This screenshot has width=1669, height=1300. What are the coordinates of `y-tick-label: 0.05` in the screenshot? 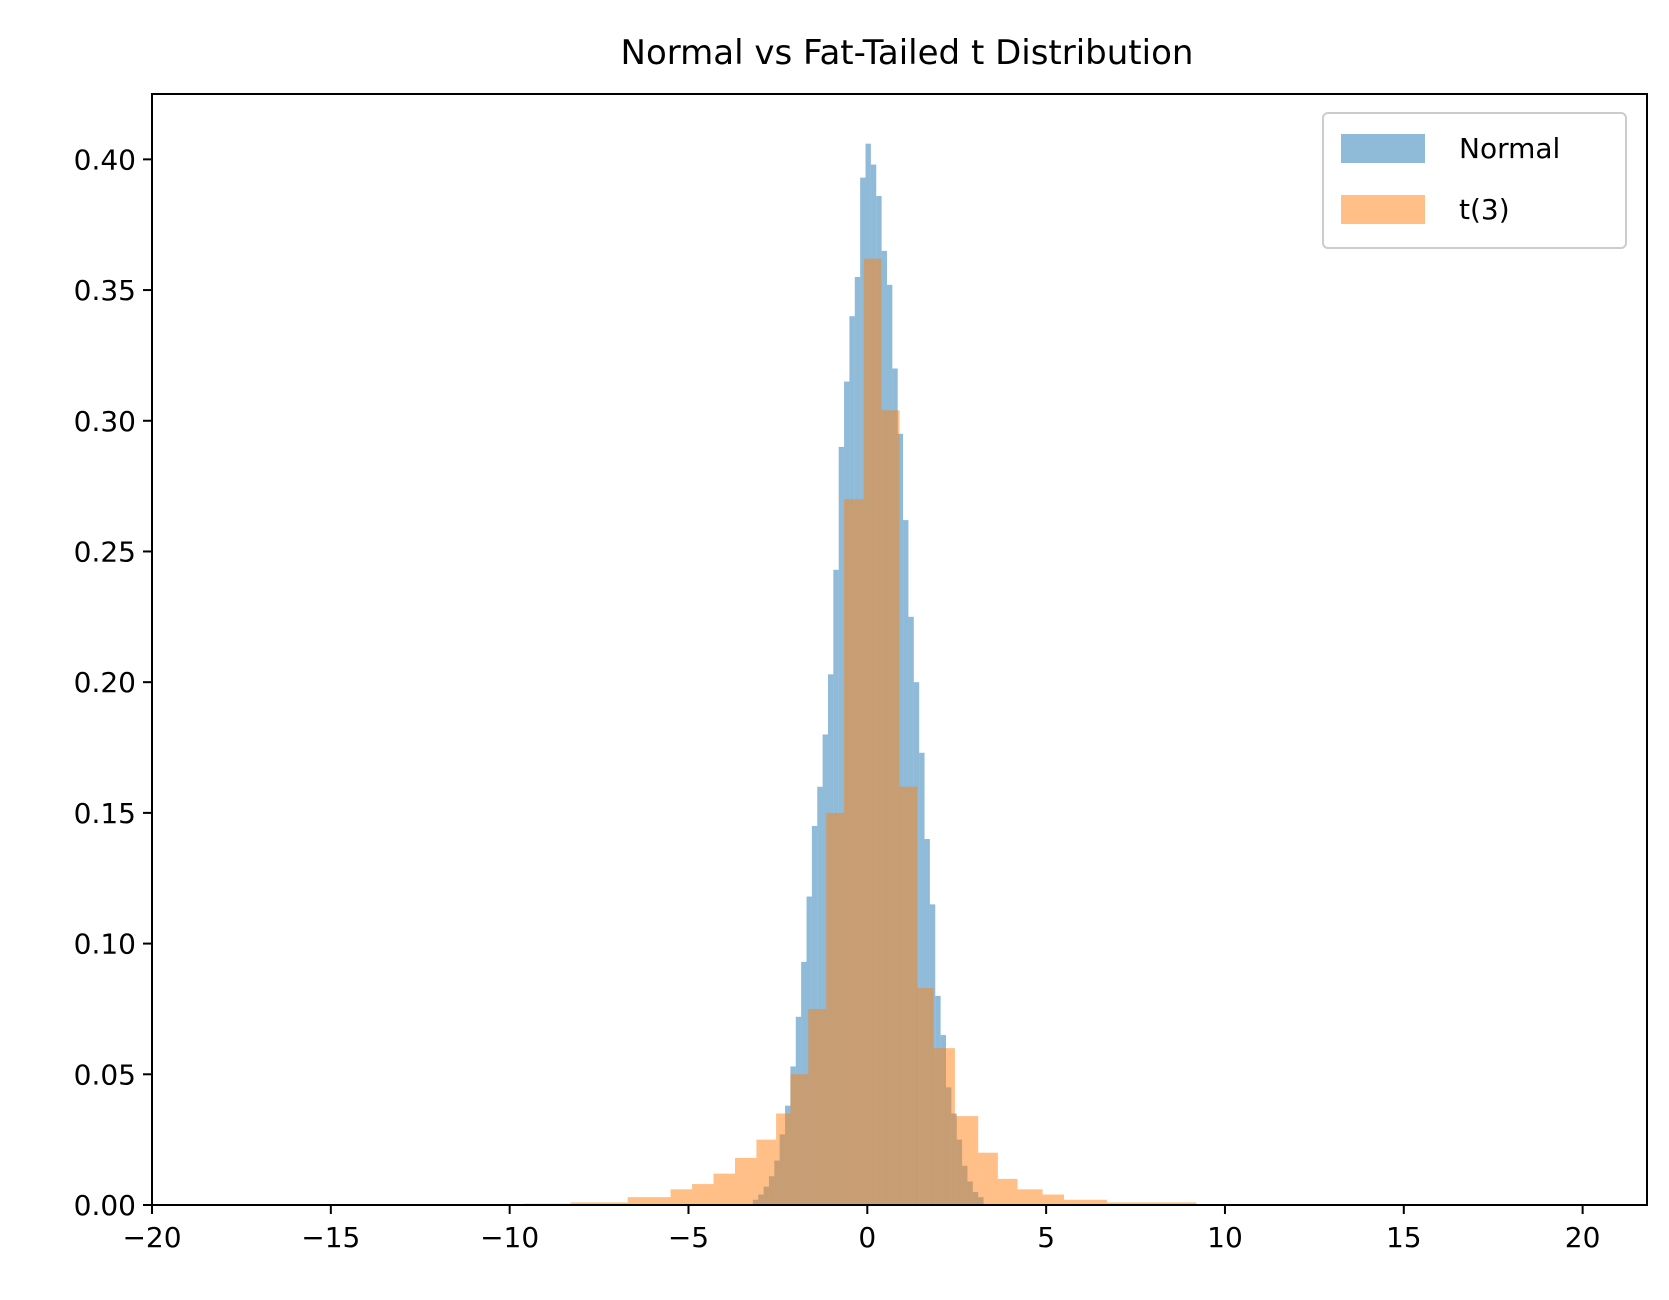 It's located at (105, 1074).